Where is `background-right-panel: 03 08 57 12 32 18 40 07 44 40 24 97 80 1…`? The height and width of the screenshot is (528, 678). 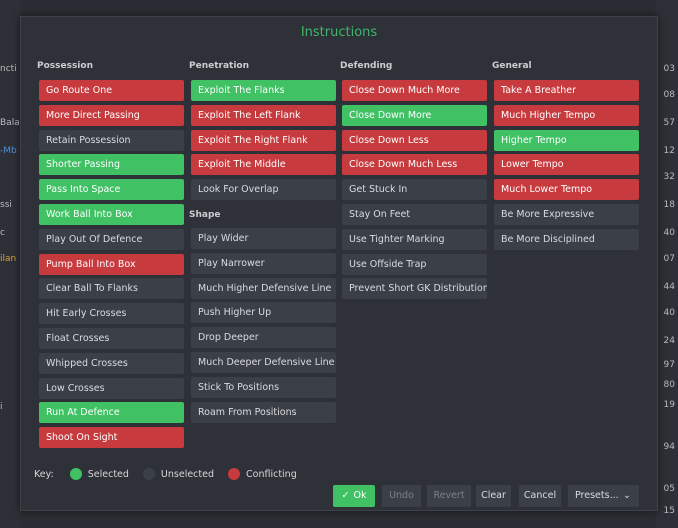 background-right-panel: 03 08 57 12 32 18 40 07 44 40 24 97 80 1… is located at coordinates (667, 264).